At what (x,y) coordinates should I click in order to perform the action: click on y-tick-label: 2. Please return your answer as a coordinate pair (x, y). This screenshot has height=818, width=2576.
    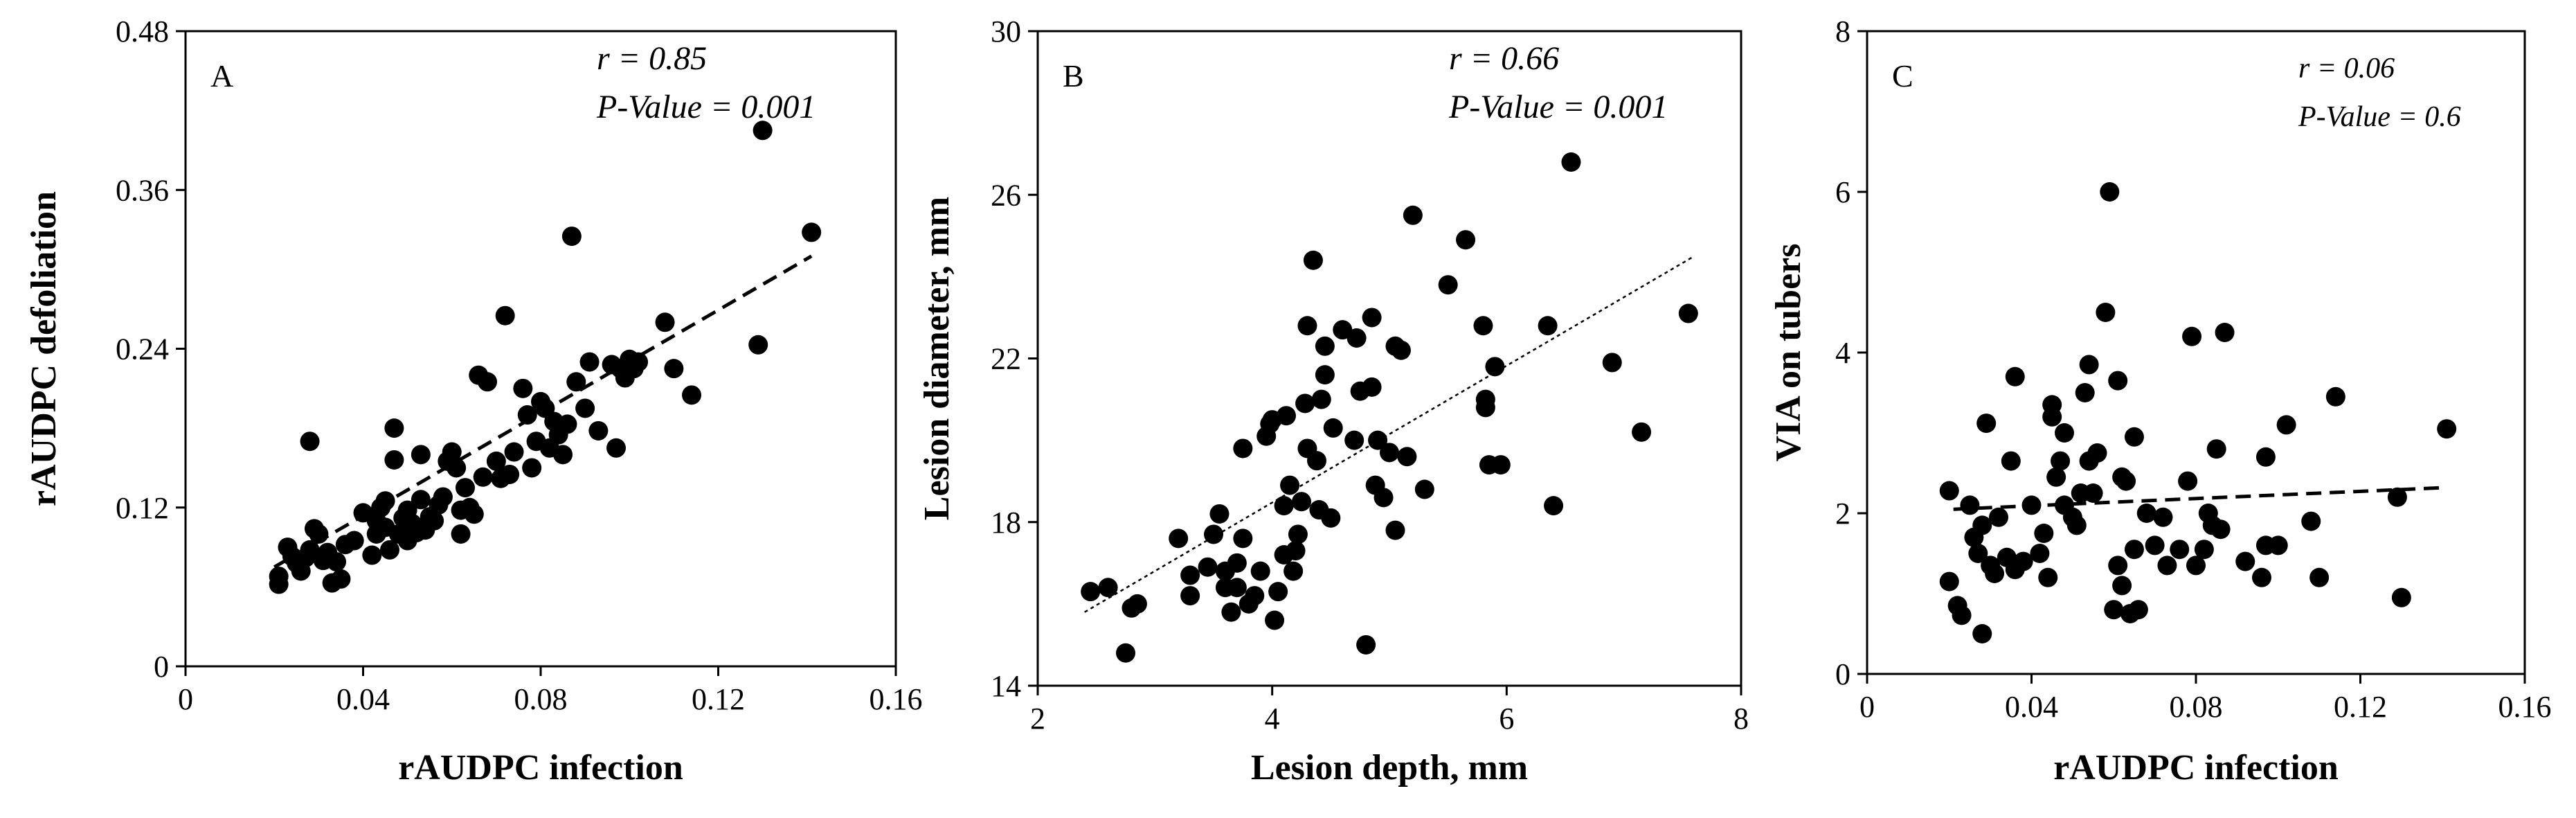
    Looking at the image, I should click on (1842, 514).